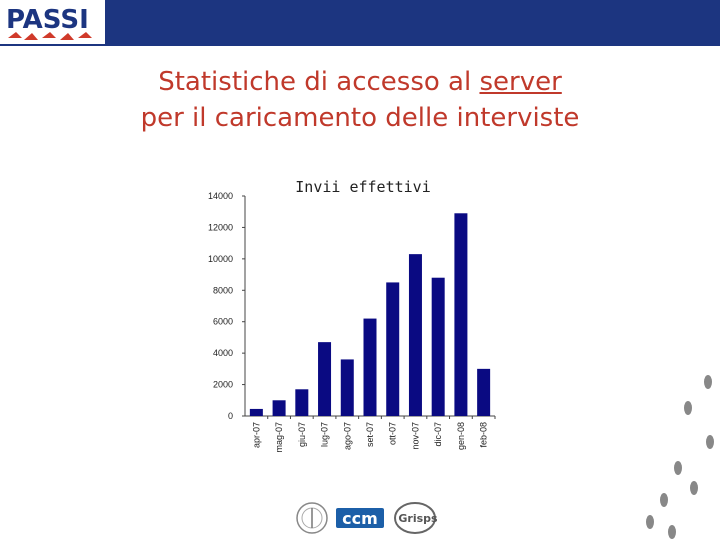  Describe the element at coordinates (256, 435) in the screenshot. I see `x-tick-label: apr-07` at that location.